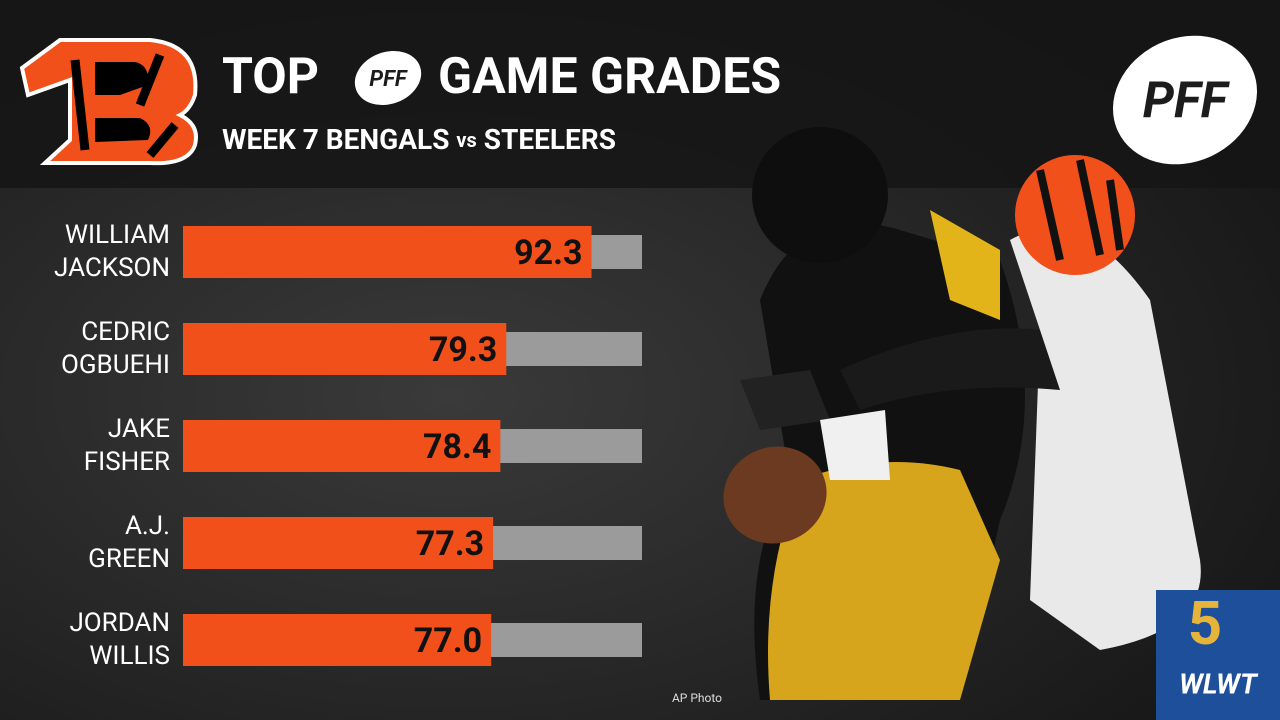 The width and height of the screenshot is (1280, 720). I want to click on category-label: WILLIAM, so click(117, 235).